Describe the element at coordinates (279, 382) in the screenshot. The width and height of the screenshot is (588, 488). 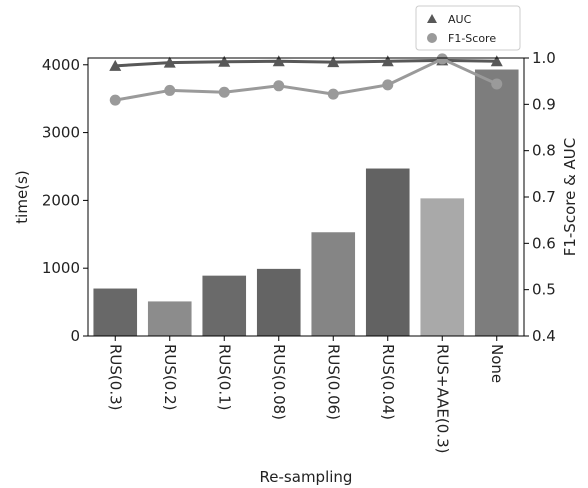
I see `tick-label: RUS(0.08)` at that location.